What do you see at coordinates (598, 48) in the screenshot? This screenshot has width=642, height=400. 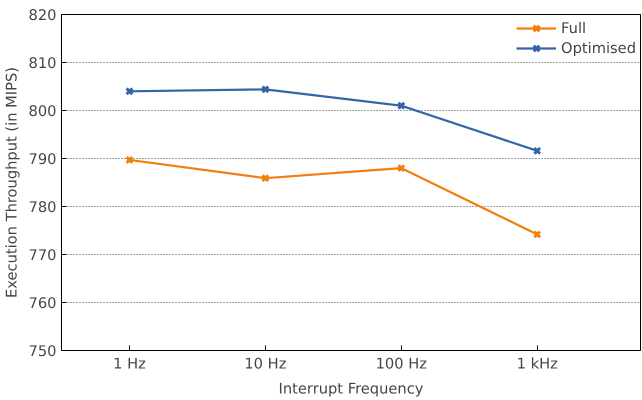 I see `legend-label: Optimised` at bounding box center [598, 48].